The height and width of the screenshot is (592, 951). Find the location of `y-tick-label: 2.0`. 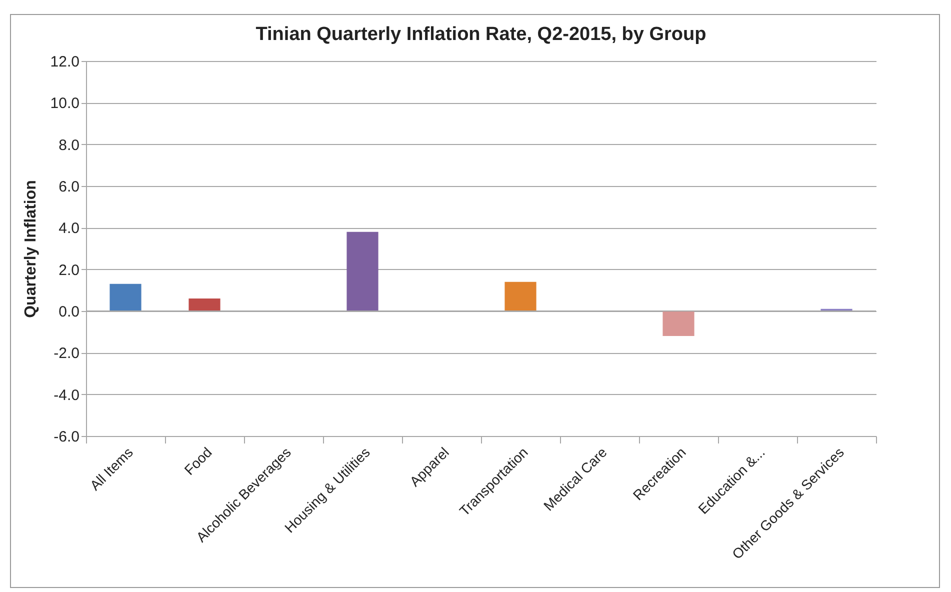

y-tick-label: 2.0 is located at coordinates (69, 270).